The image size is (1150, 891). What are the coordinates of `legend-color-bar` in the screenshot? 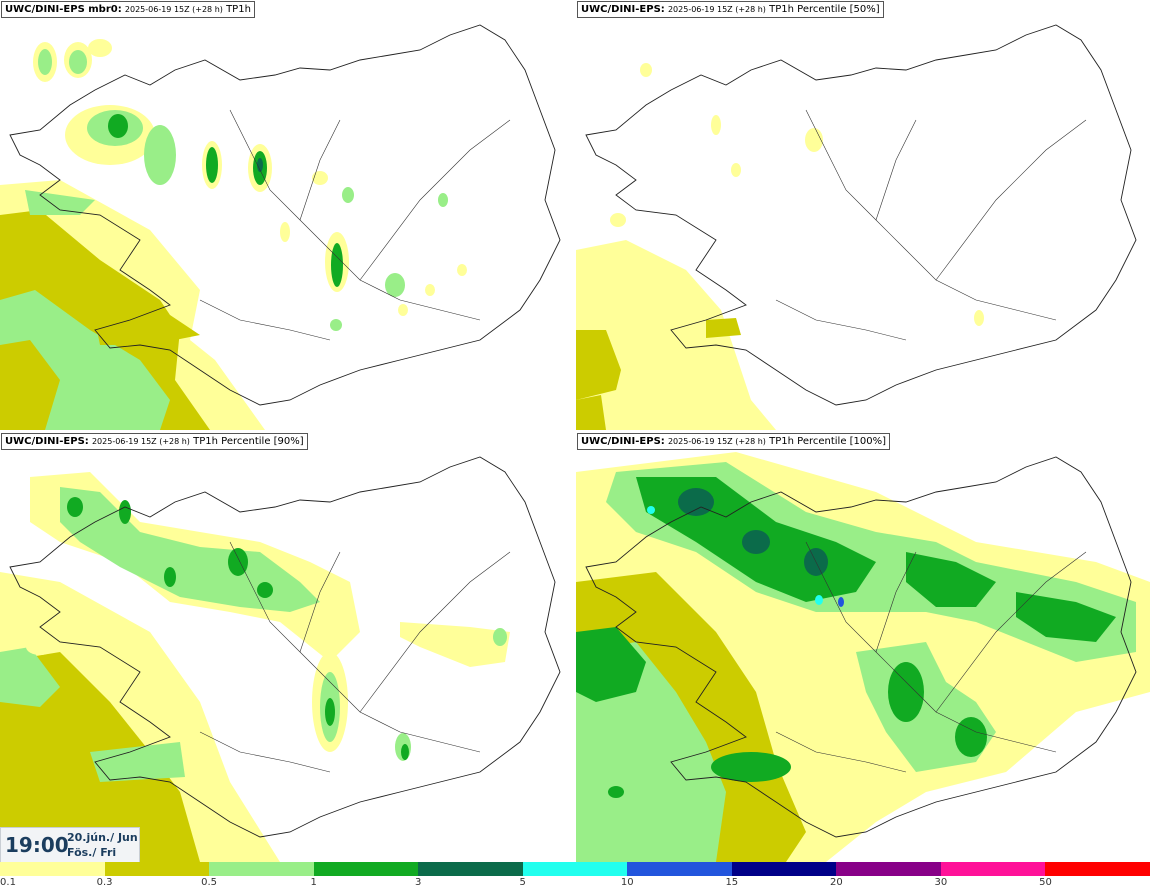 It's located at (575, 869).